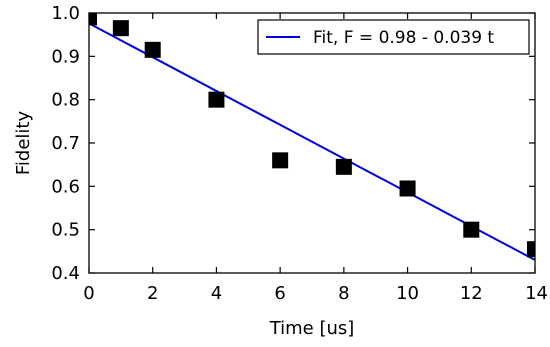 Image resolution: width=550 pixels, height=347 pixels. What do you see at coordinates (152, 293) in the screenshot?
I see `x-tick-label: 2` at bounding box center [152, 293].